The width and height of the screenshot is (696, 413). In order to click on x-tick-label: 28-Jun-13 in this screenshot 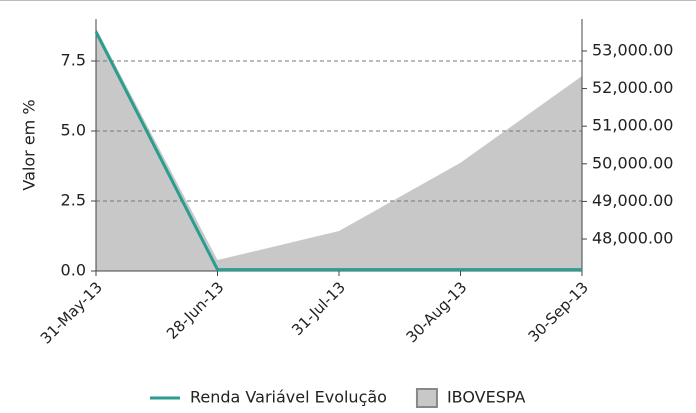, I will do `click(195, 310)`.